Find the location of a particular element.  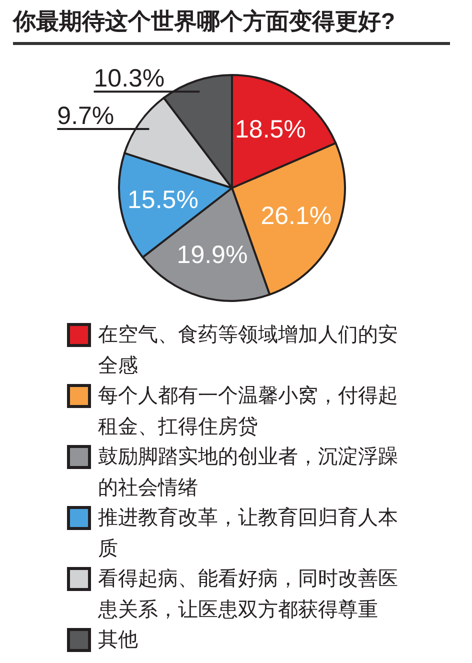

legend-label: 推进教育改革，让教育回归育人本质 is located at coordinates (248, 534).